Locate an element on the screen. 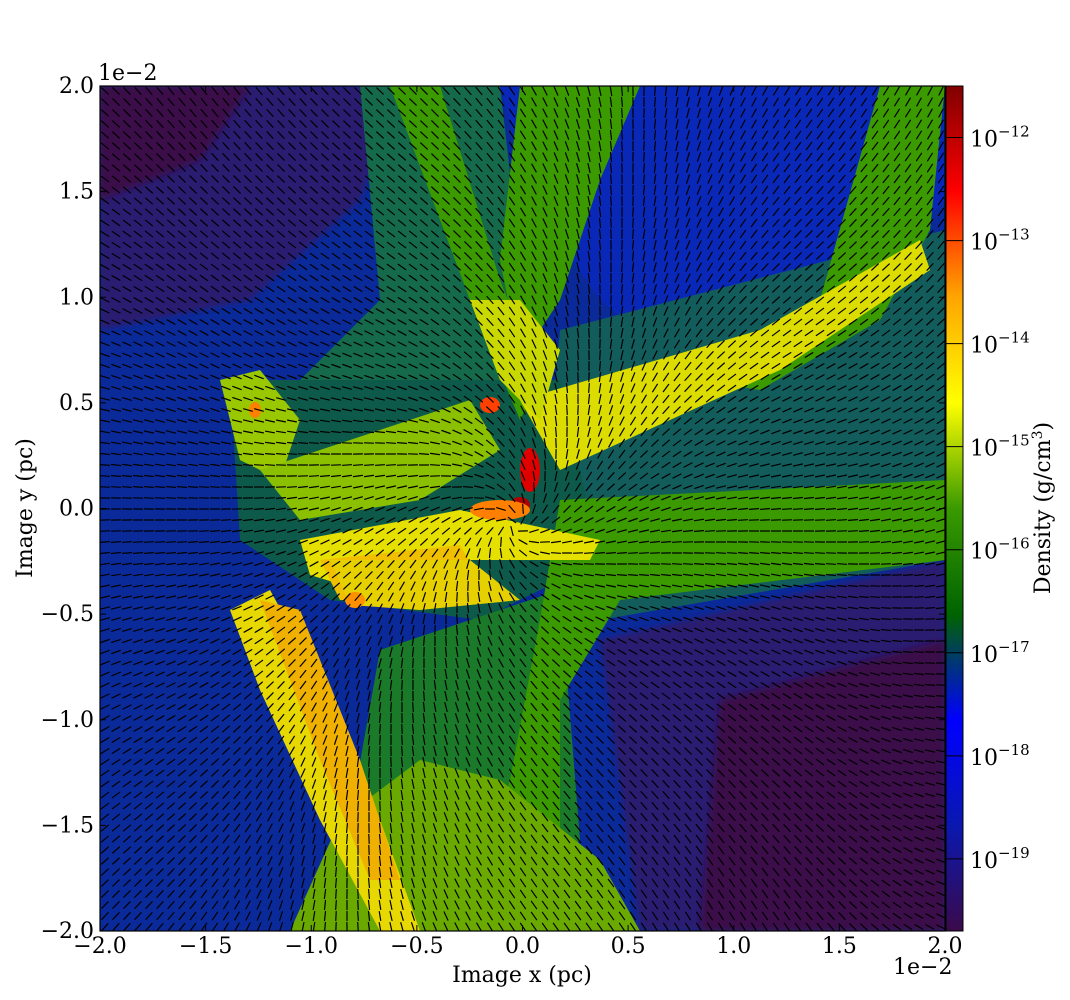 Image resolution: width=1070 pixels, height=1000 pixels. colorbar-tick-label: 10−17 is located at coordinates (1000, 653).